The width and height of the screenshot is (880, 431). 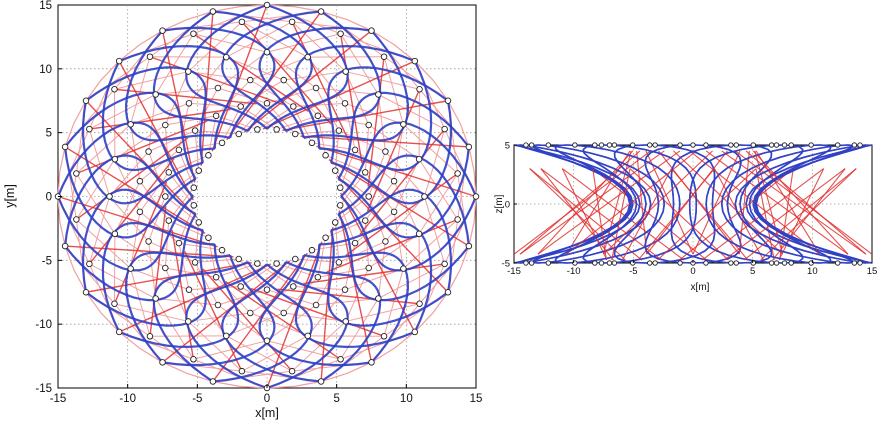 I want to click on x-tick-label: 15, so click(x=476, y=399).